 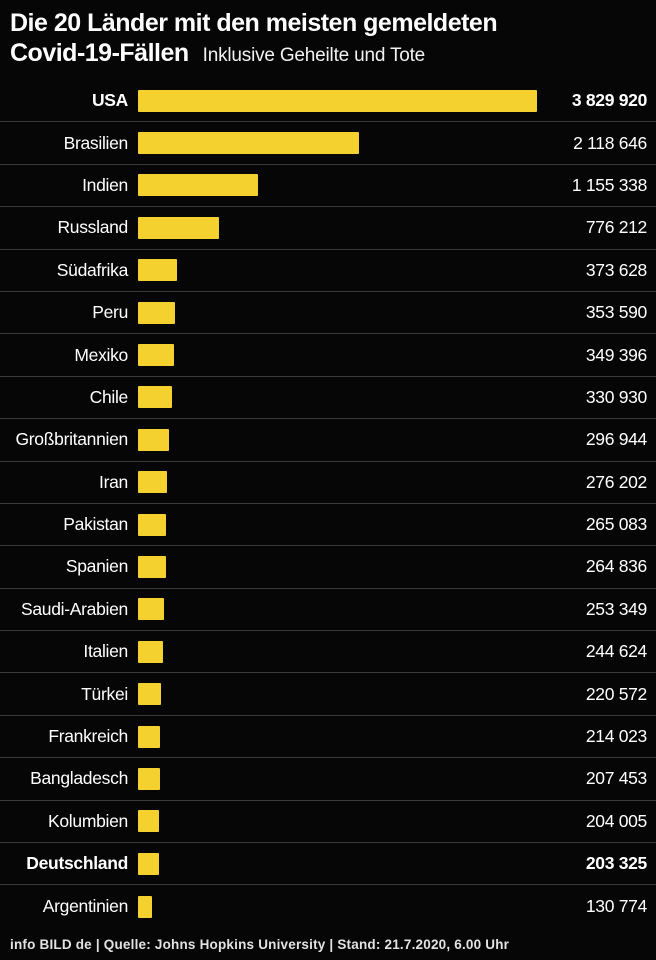 I want to click on value-label: 244 624, so click(x=616, y=651).